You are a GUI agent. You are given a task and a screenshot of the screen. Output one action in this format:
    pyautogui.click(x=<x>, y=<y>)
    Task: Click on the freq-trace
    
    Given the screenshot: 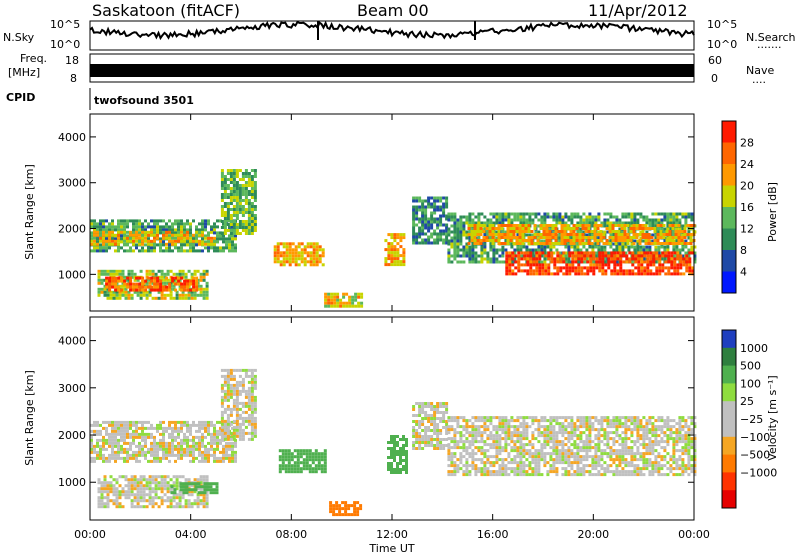 What is the action you would take?
    pyautogui.click(x=392, y=70)
    